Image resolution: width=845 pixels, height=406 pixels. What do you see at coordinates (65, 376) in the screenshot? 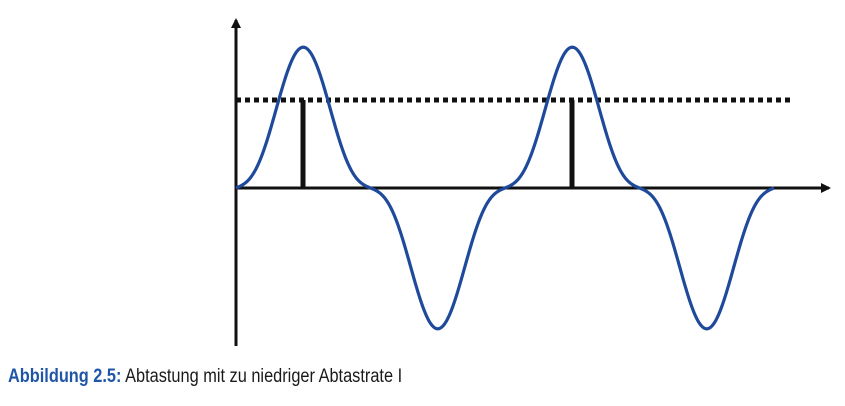
I see `caption-label: Abbildung 2.5:` at bounding box center [65, 376].